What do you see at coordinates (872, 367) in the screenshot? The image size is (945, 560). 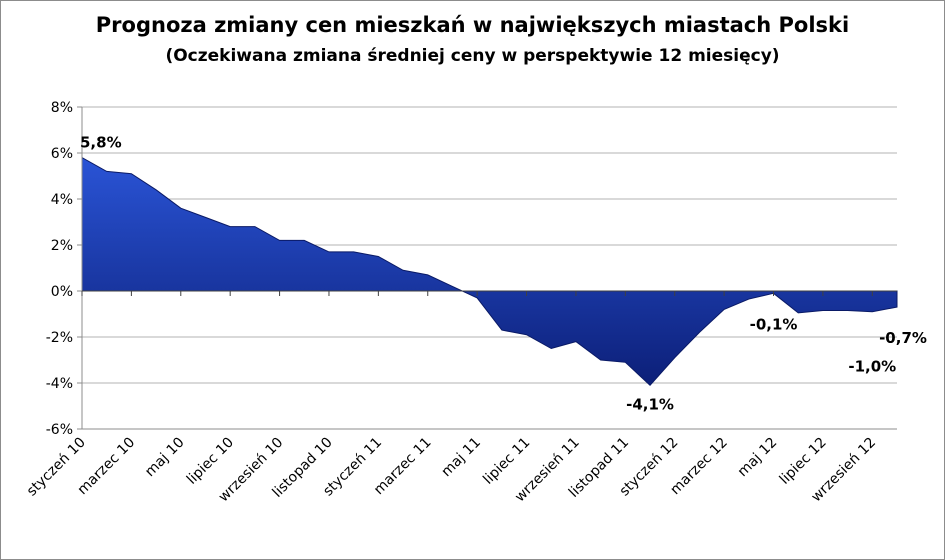 I see `data-label: -1,0%` at bounding box center [872, 367].